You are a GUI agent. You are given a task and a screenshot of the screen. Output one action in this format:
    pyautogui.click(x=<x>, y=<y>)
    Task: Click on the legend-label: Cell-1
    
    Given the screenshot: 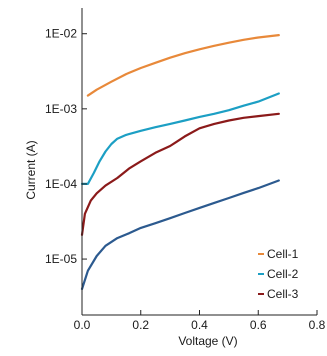 What is the action you would take?
    pyautogui.click(x=283, y=254)
    